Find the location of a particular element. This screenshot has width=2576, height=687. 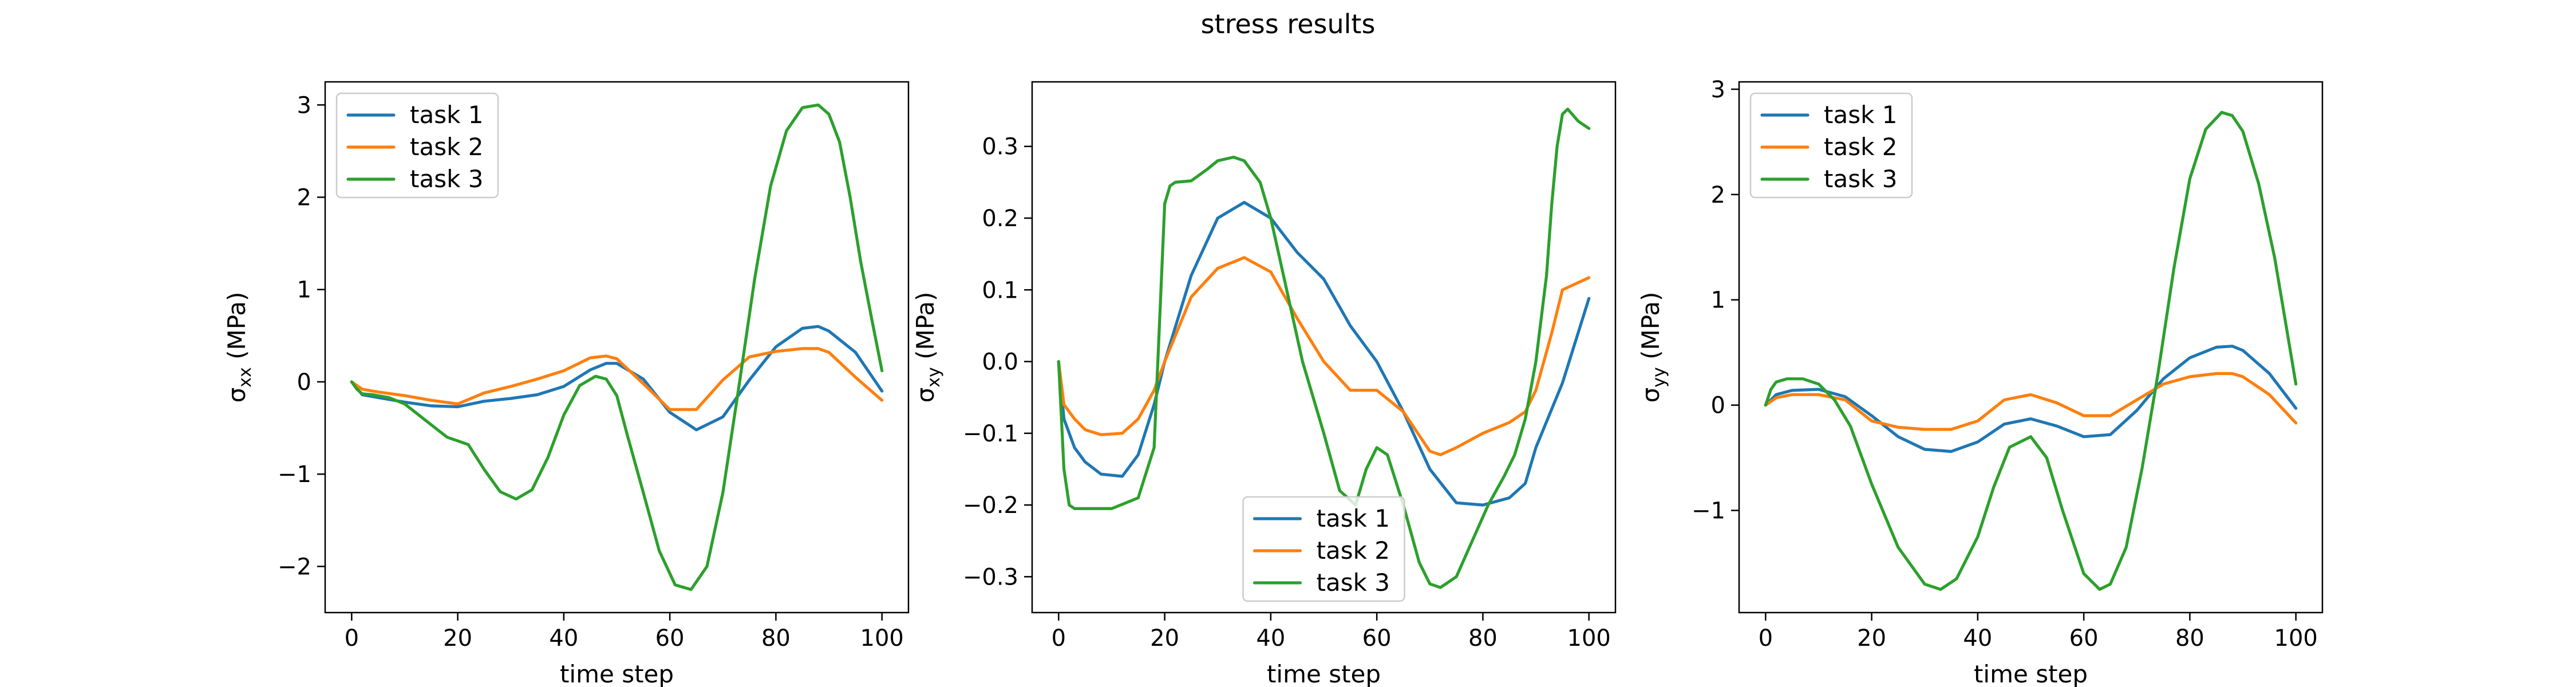

y-axis-label: σyy (MPa) is located at coordinates (1653, 348).